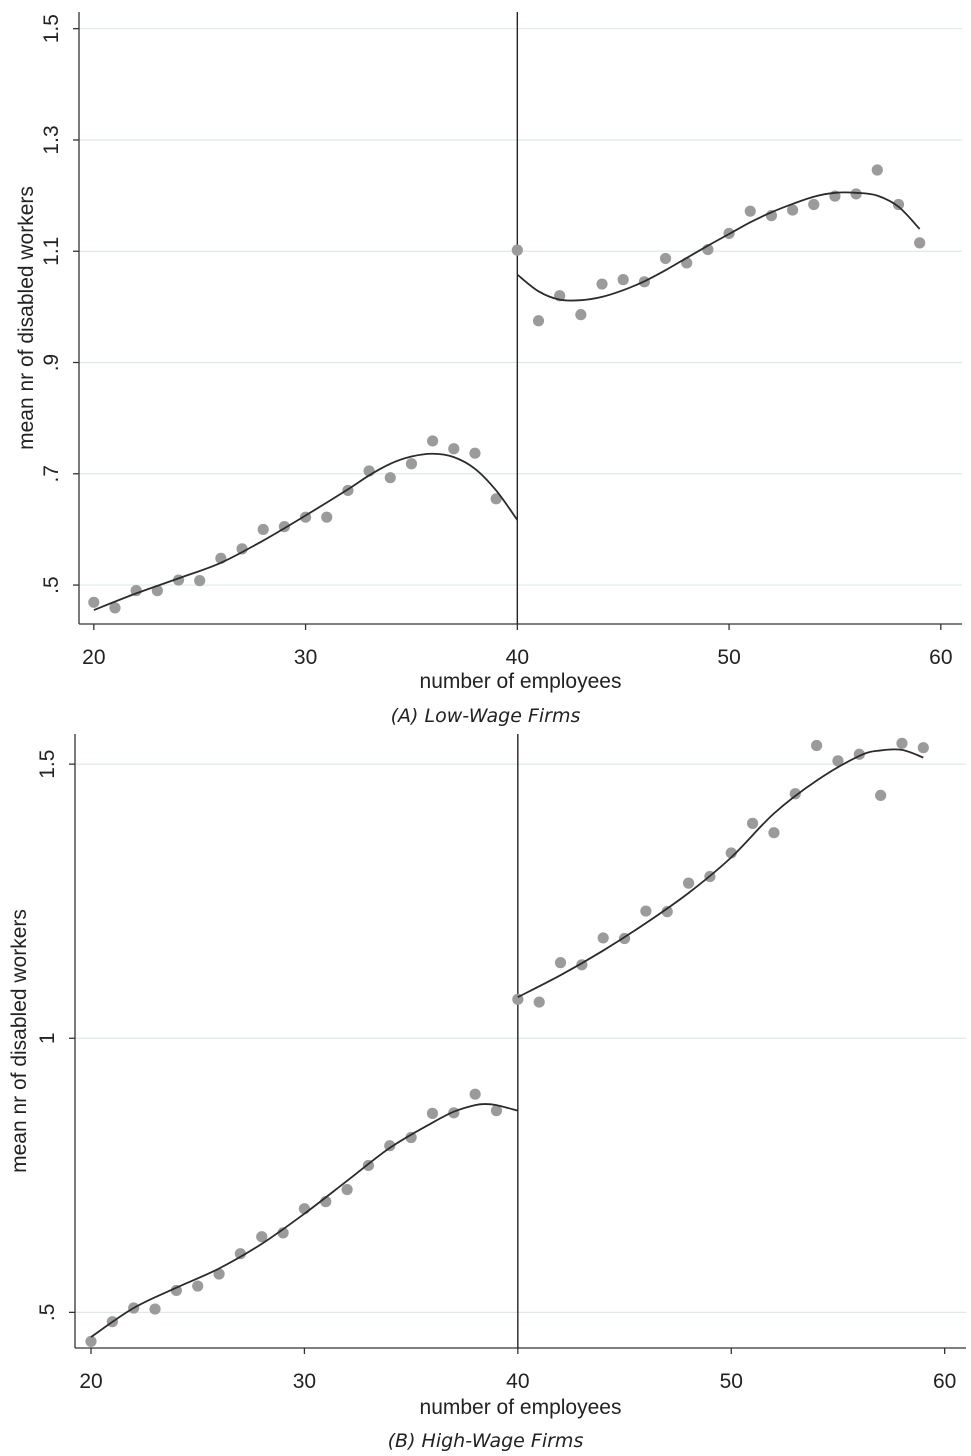 The image size is (971, 1456). I want to click on y-tick-label: 1, so click(47, 1038).